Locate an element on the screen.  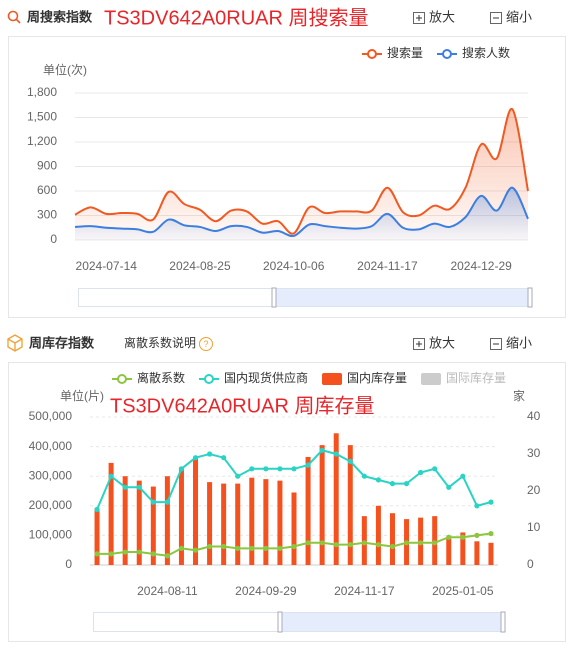
y-tick-label: 100,000 is located at coordinates (51, 535).